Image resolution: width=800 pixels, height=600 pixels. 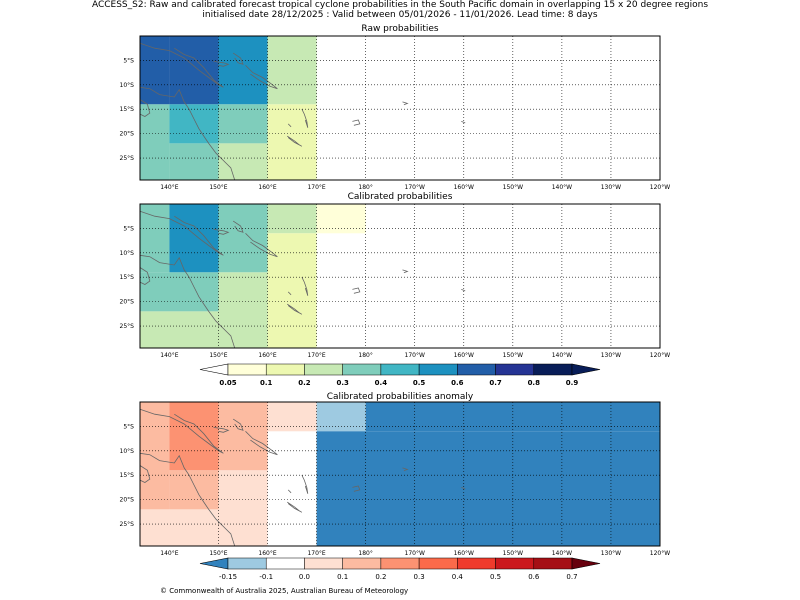 What do you see at coordinates (127, 253) in the screenshot?
I see `calibrated-y-tick-label: 10°S` at bounding box center [127, 253].